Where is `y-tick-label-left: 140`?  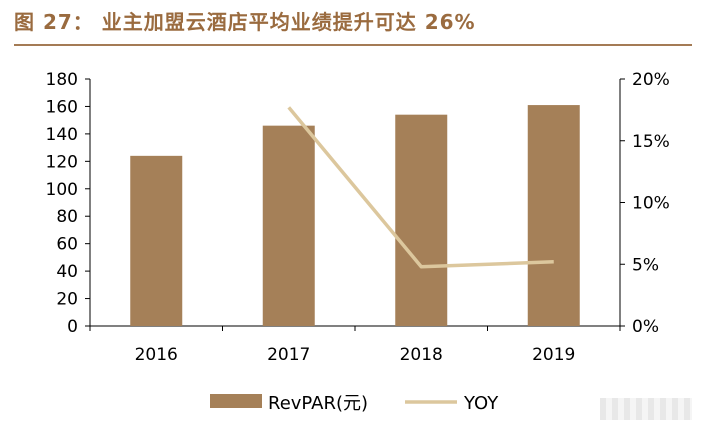
y-tick-label-left: 140 is located at coordinates (62, 135).